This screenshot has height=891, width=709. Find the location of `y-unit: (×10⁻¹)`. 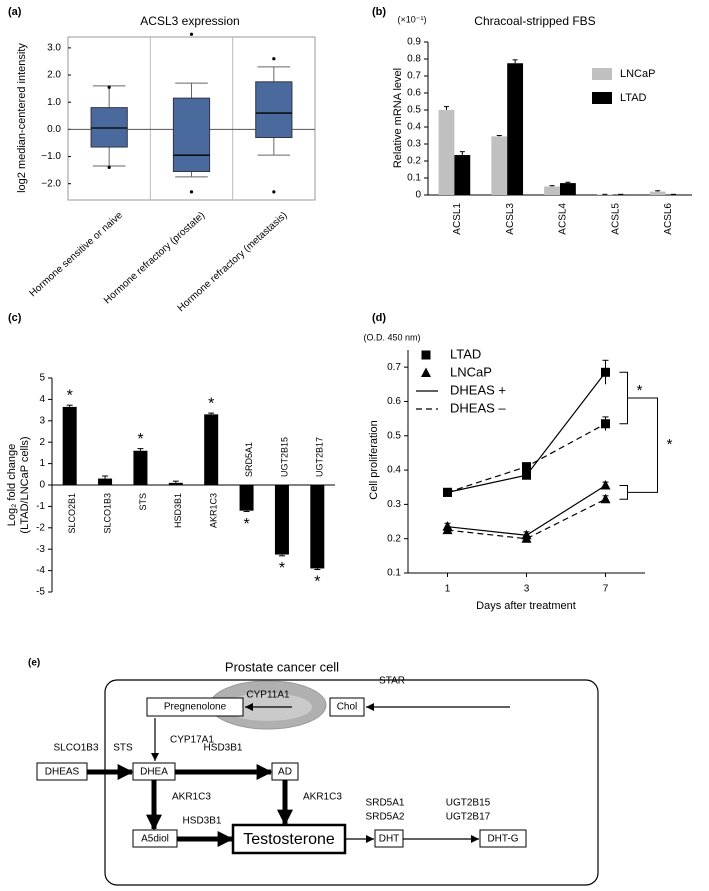

y-unit: (×10⁻¹) is located at coordinates (411, 19).